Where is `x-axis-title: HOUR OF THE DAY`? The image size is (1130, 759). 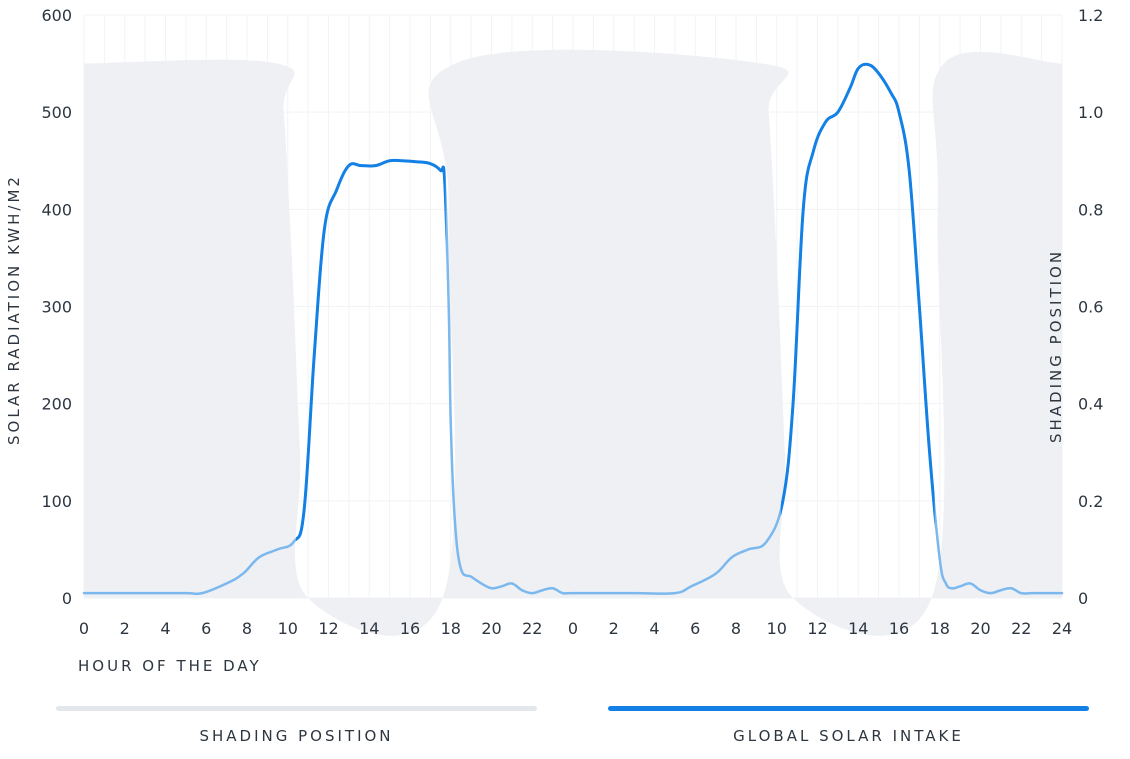 x-axis-title: HOUR OF THE DAY is located at coordinates (170, 666).